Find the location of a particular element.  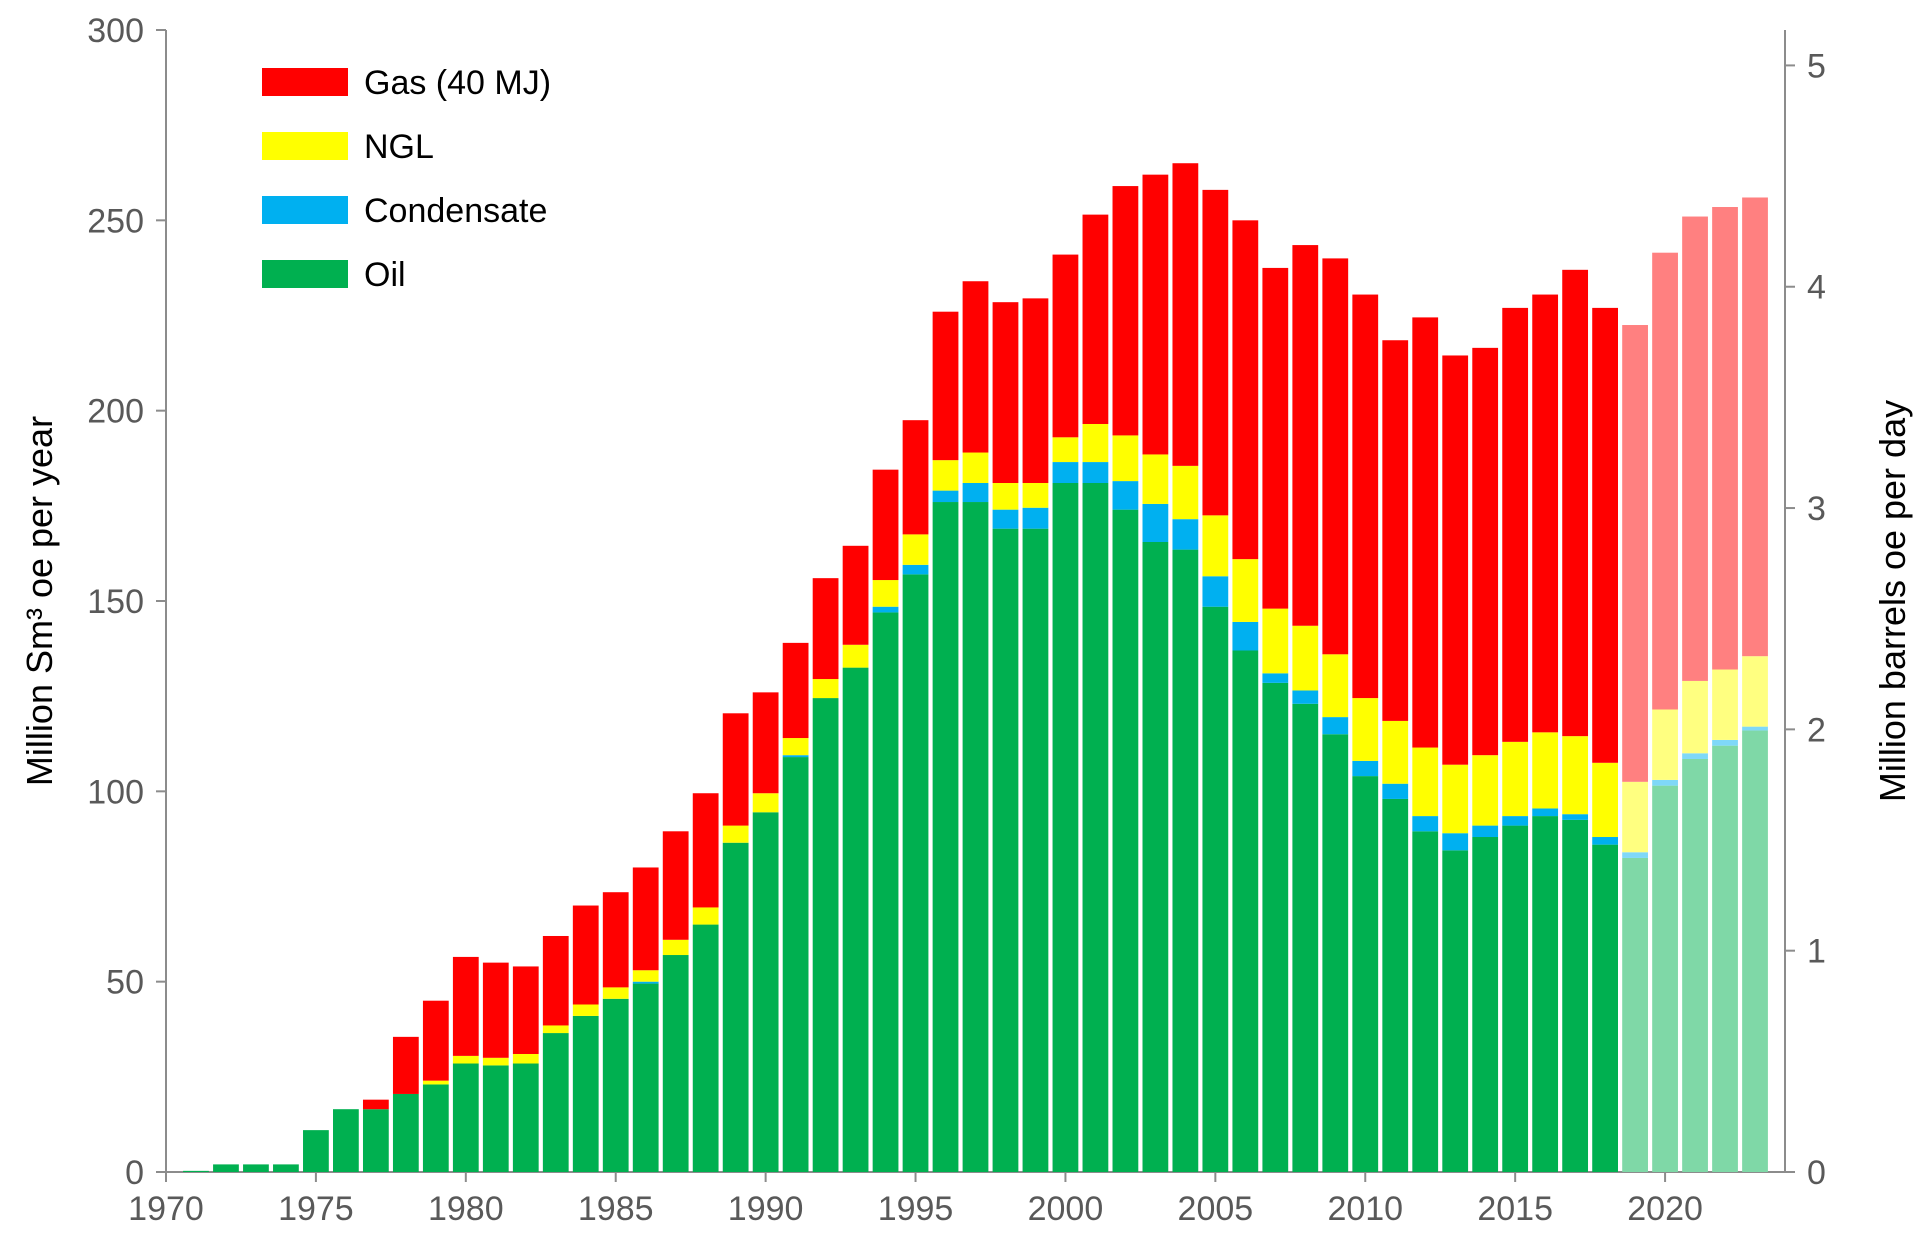

bar-oil-2018 is located at coordinates (1605, 1008).